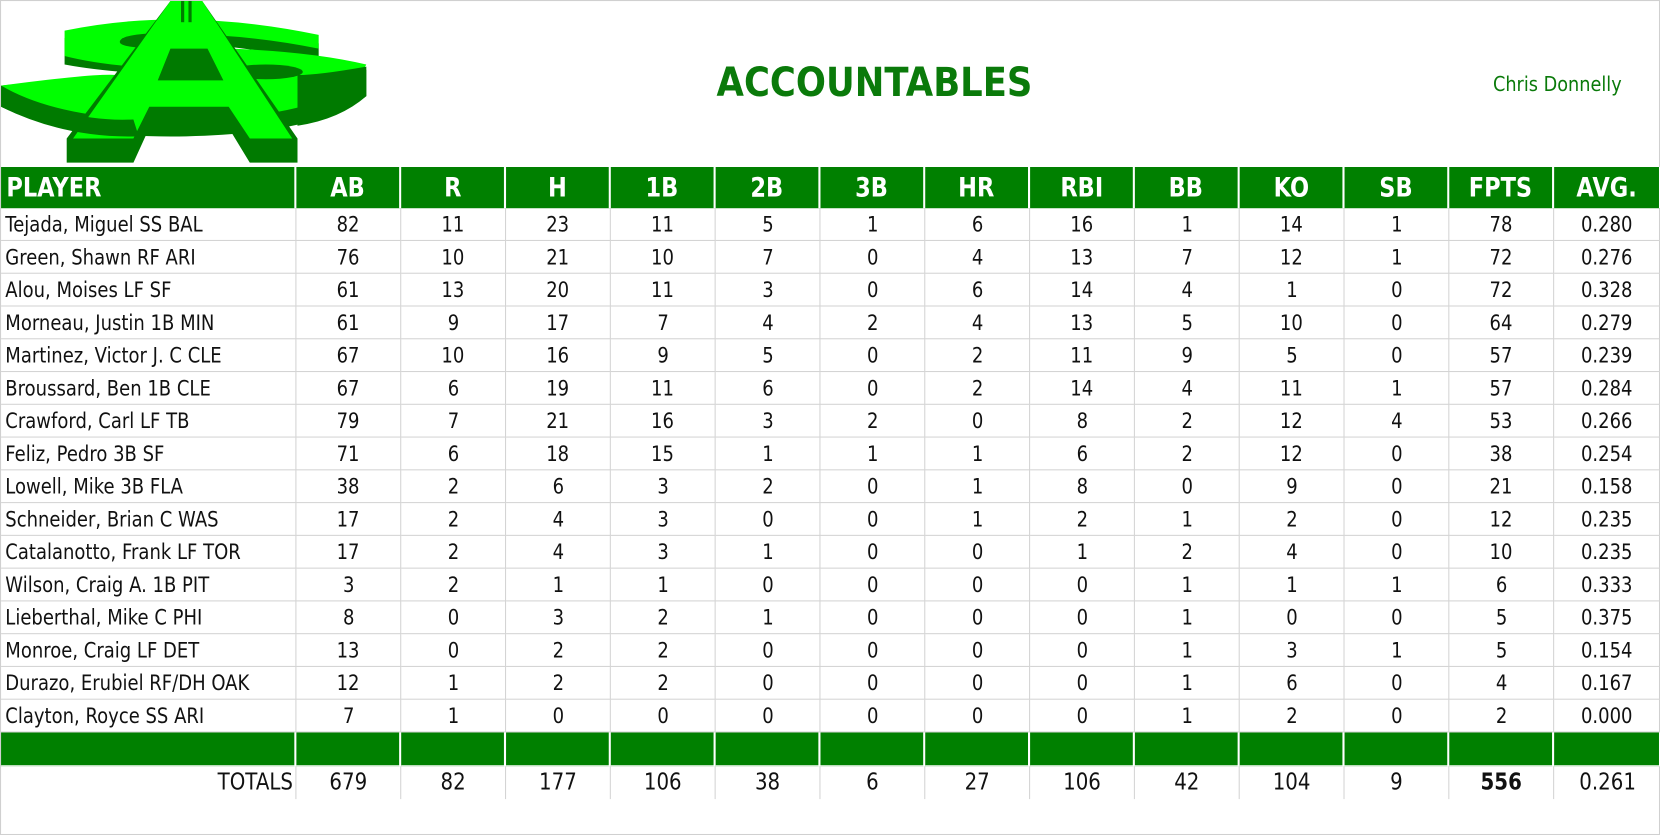 The image size is (1660, 835). What do you see at coordinates (1187, 356) in the screenshot?
I see `stat-cell-bb: 9` at bounding box center [1187, 356].